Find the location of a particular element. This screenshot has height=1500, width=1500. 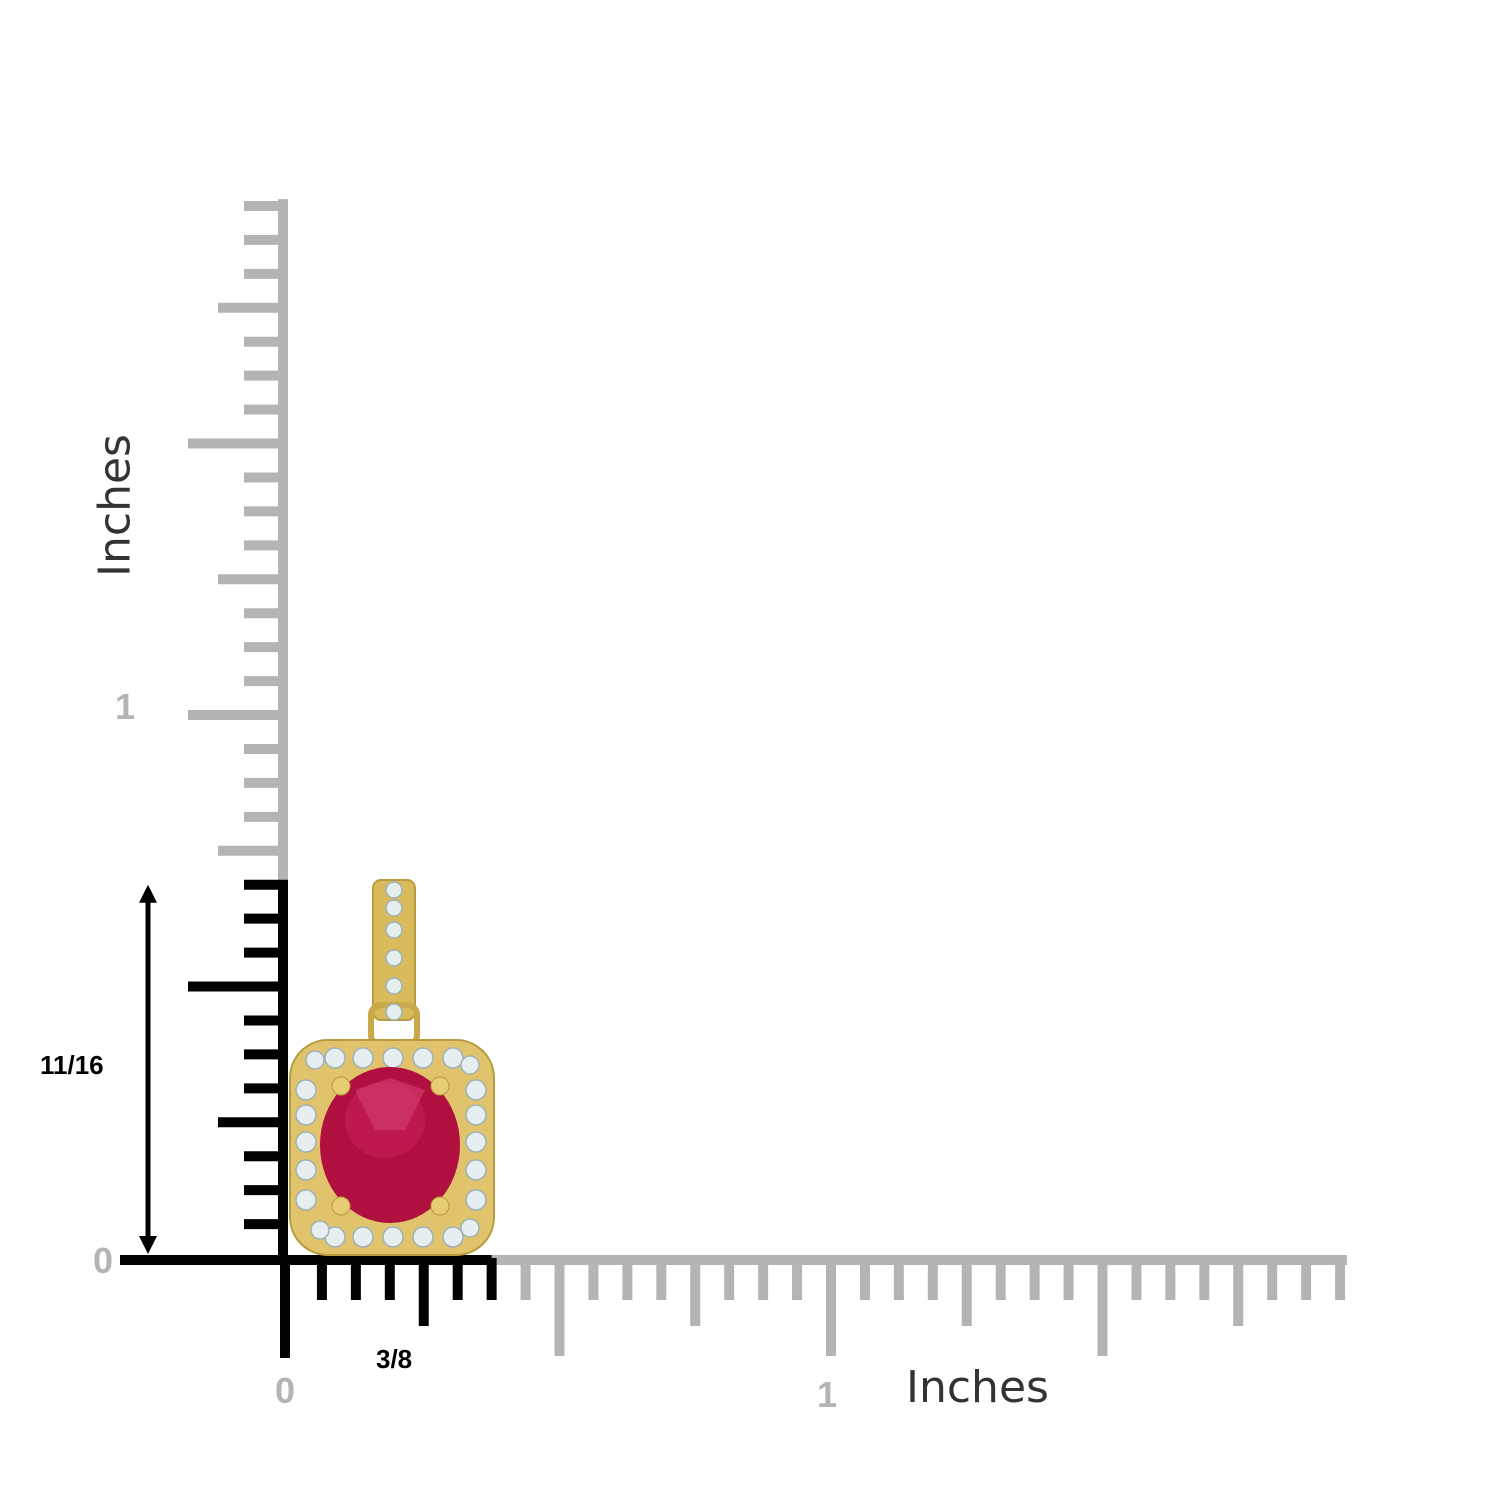

width-measurement-label: 3/8 is located at coordinates (394, 1359).